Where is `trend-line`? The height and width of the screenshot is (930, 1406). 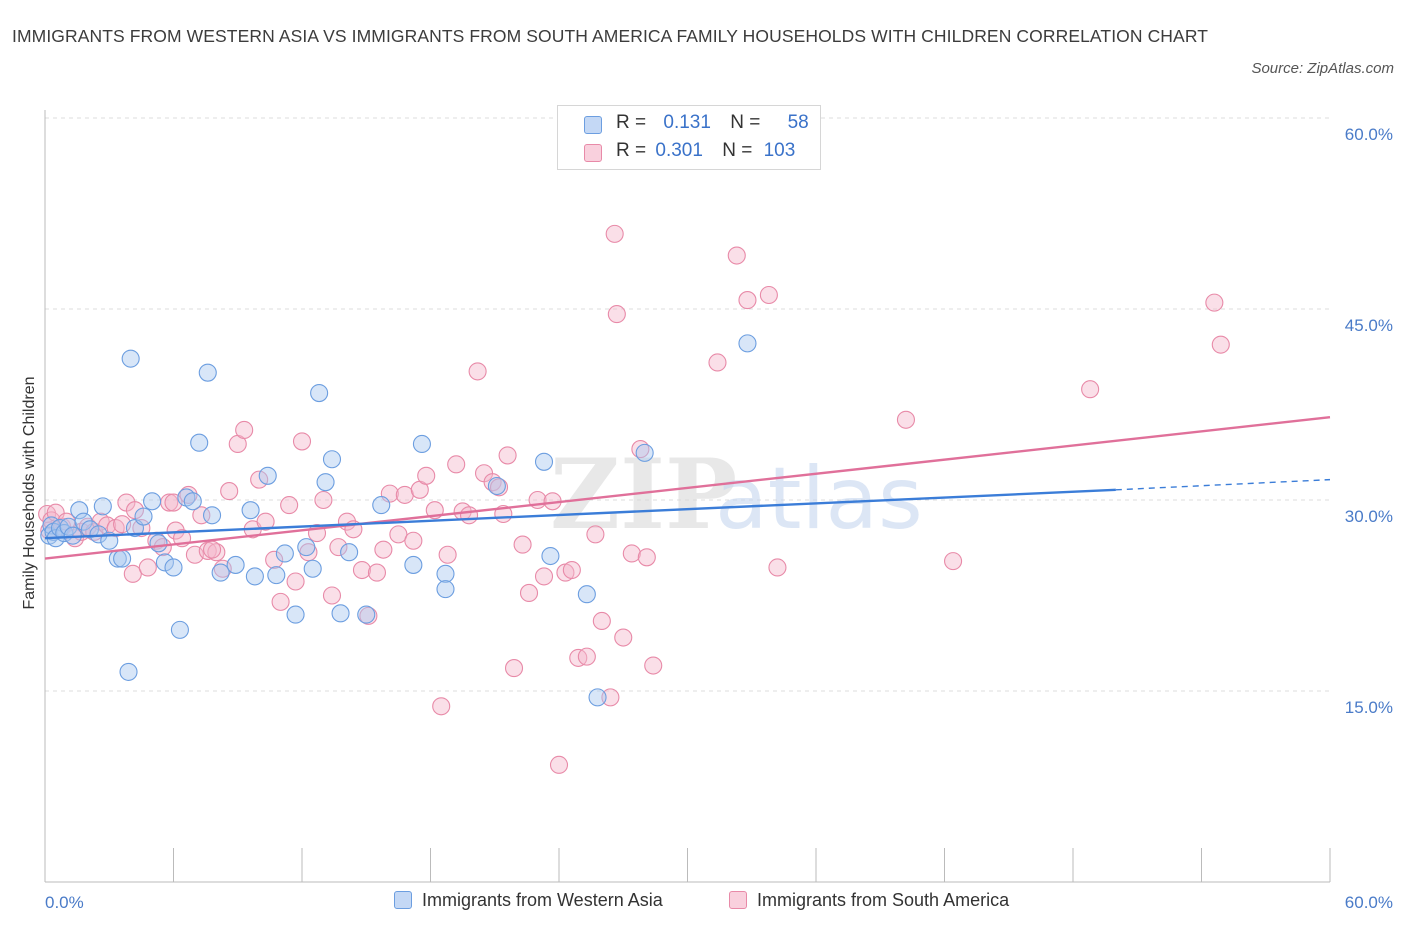
trend-line is located at coordinates (687, 488).